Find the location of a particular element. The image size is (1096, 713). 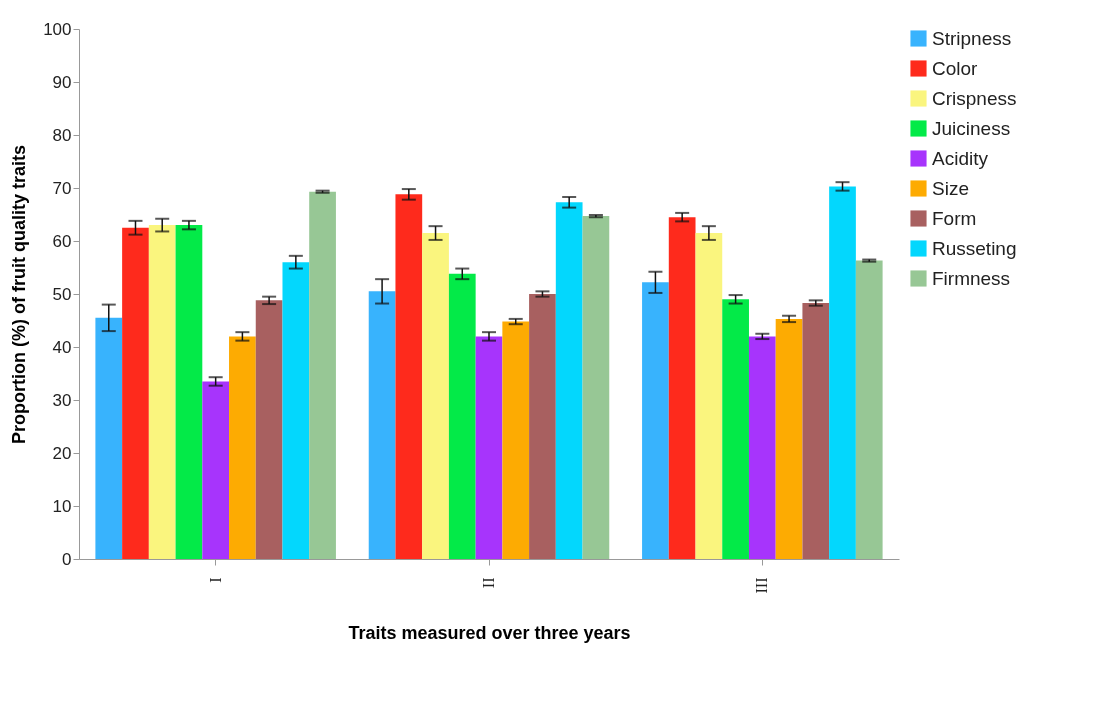

y-tick-label: 0 is located at coordinates (67, 559).